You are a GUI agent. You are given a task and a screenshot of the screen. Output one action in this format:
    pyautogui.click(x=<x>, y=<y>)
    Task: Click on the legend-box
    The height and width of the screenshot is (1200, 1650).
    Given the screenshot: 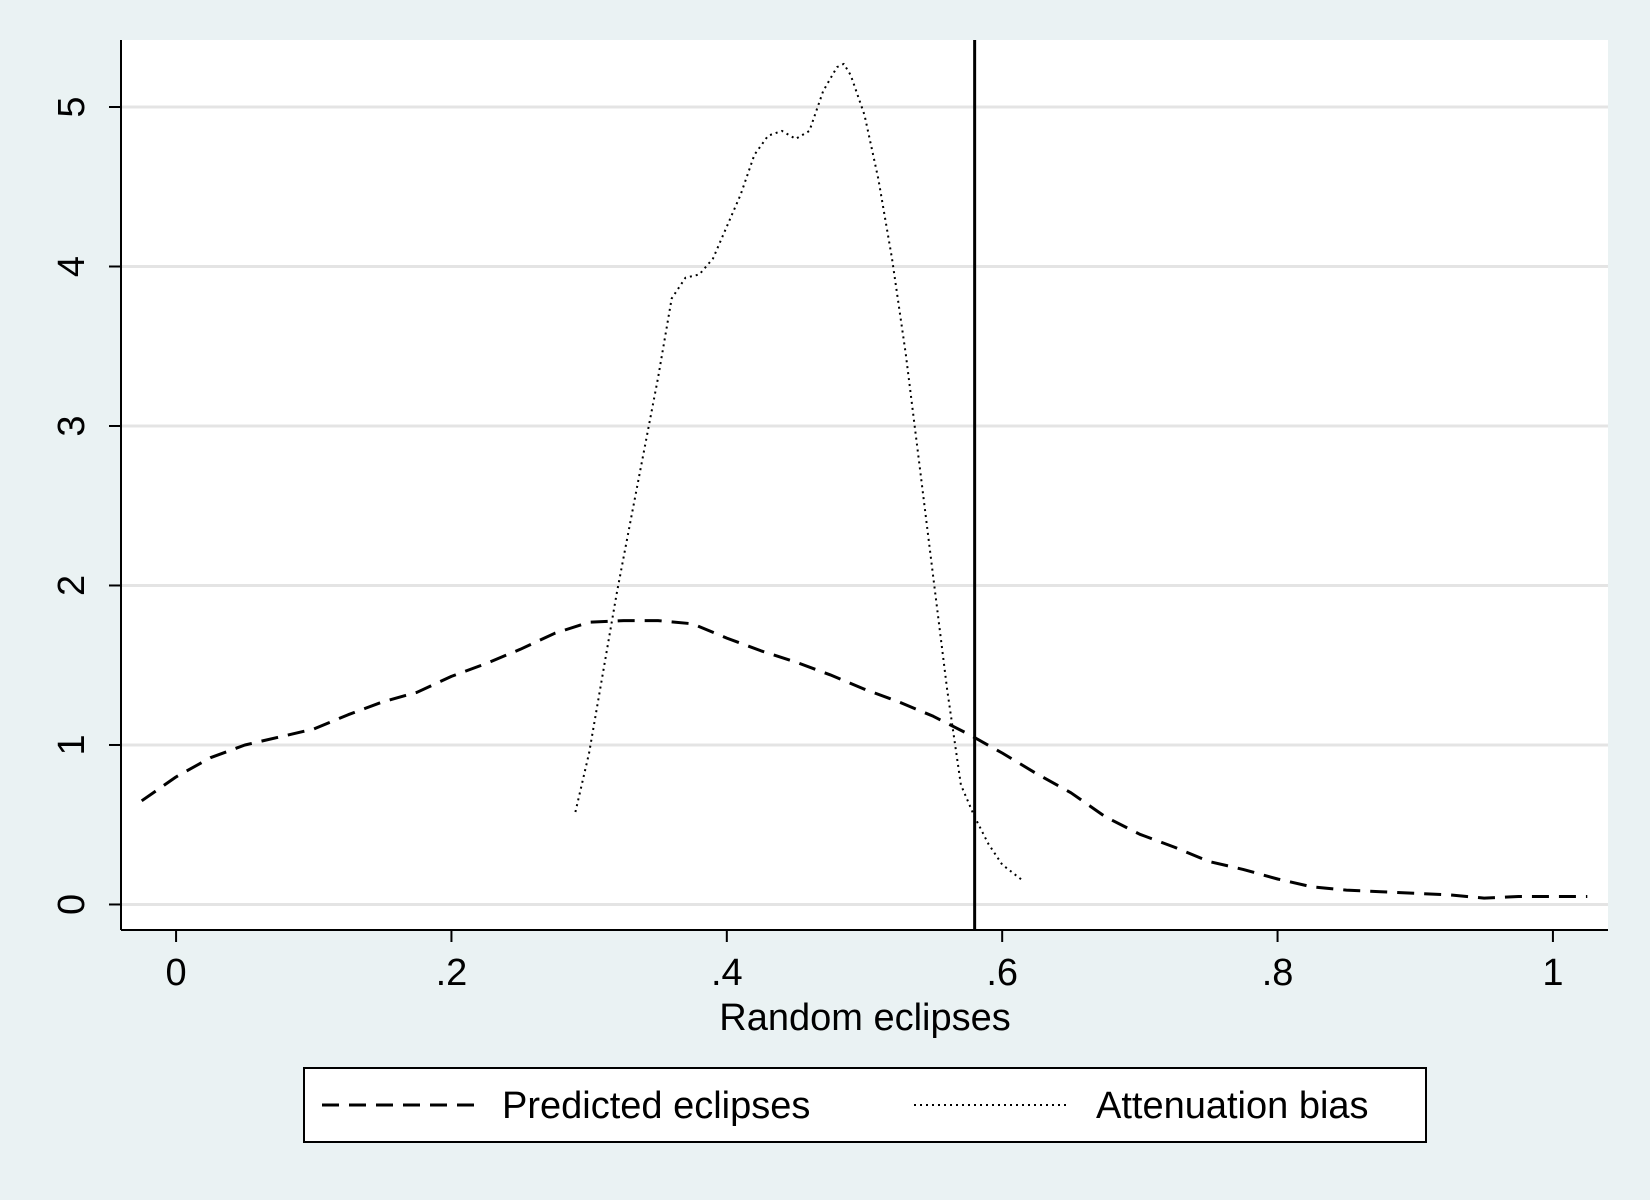 What is the action you would take?
    pyautogui.click(x=865, y=1105)
    